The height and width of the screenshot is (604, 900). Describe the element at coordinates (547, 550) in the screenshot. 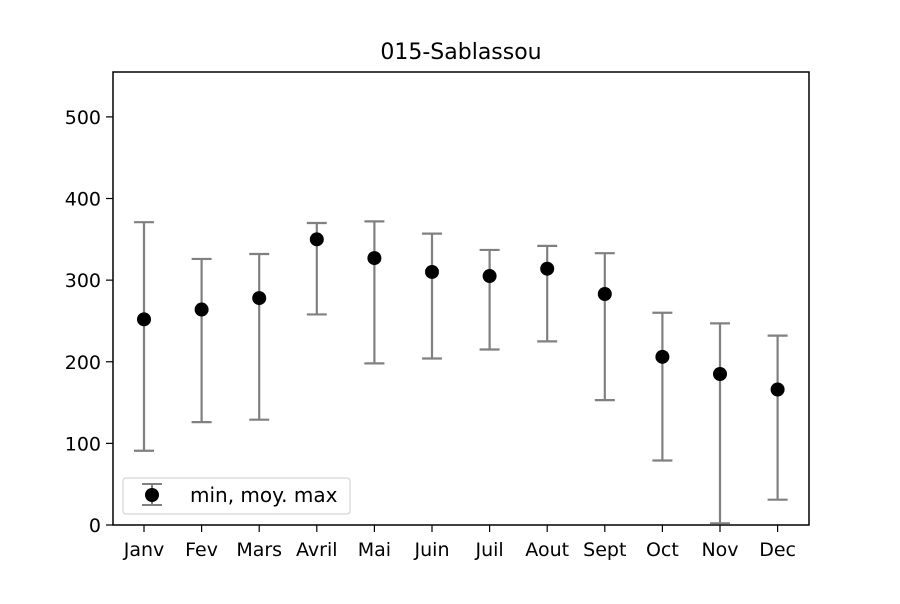

I see `x-tick-label: Aout` at that location.